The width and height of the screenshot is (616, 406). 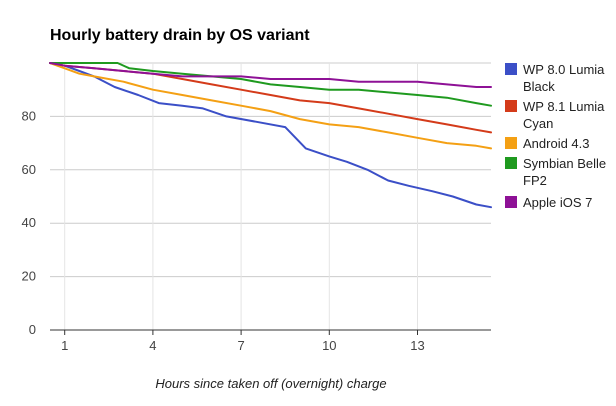 What do you see at coordinates (564, 163) in the screenshot?
I see `legend-label-3: Symbian Belle` at bounding box center [564, 163].